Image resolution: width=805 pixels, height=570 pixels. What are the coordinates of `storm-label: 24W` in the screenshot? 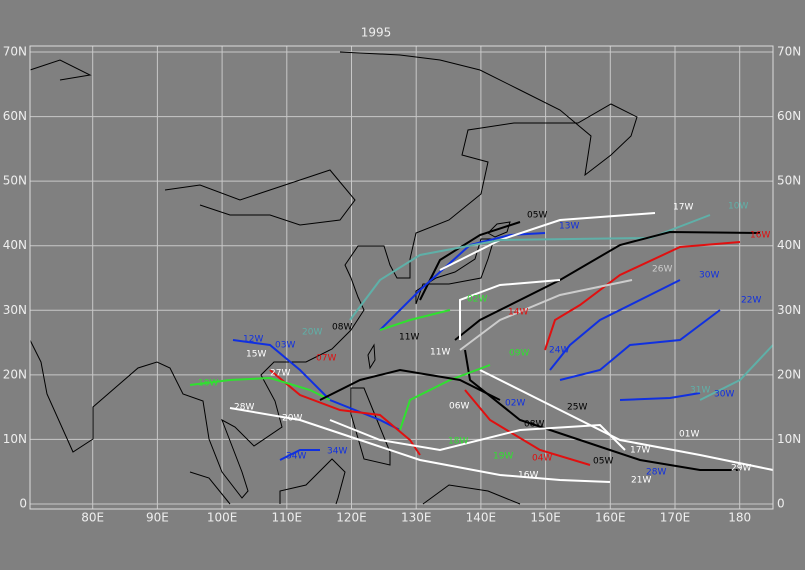 It's located at (559, 351).